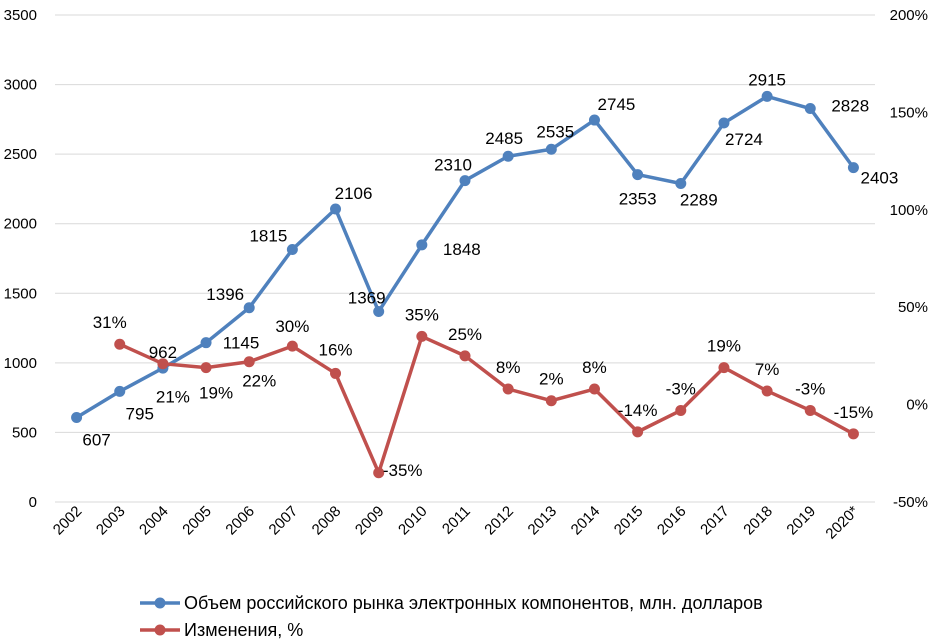 This screenshot has width=934, height=644. Describe the element at coordinates (499, 521) in the screenshot. I see `x-tick-label: 2012` at that location.